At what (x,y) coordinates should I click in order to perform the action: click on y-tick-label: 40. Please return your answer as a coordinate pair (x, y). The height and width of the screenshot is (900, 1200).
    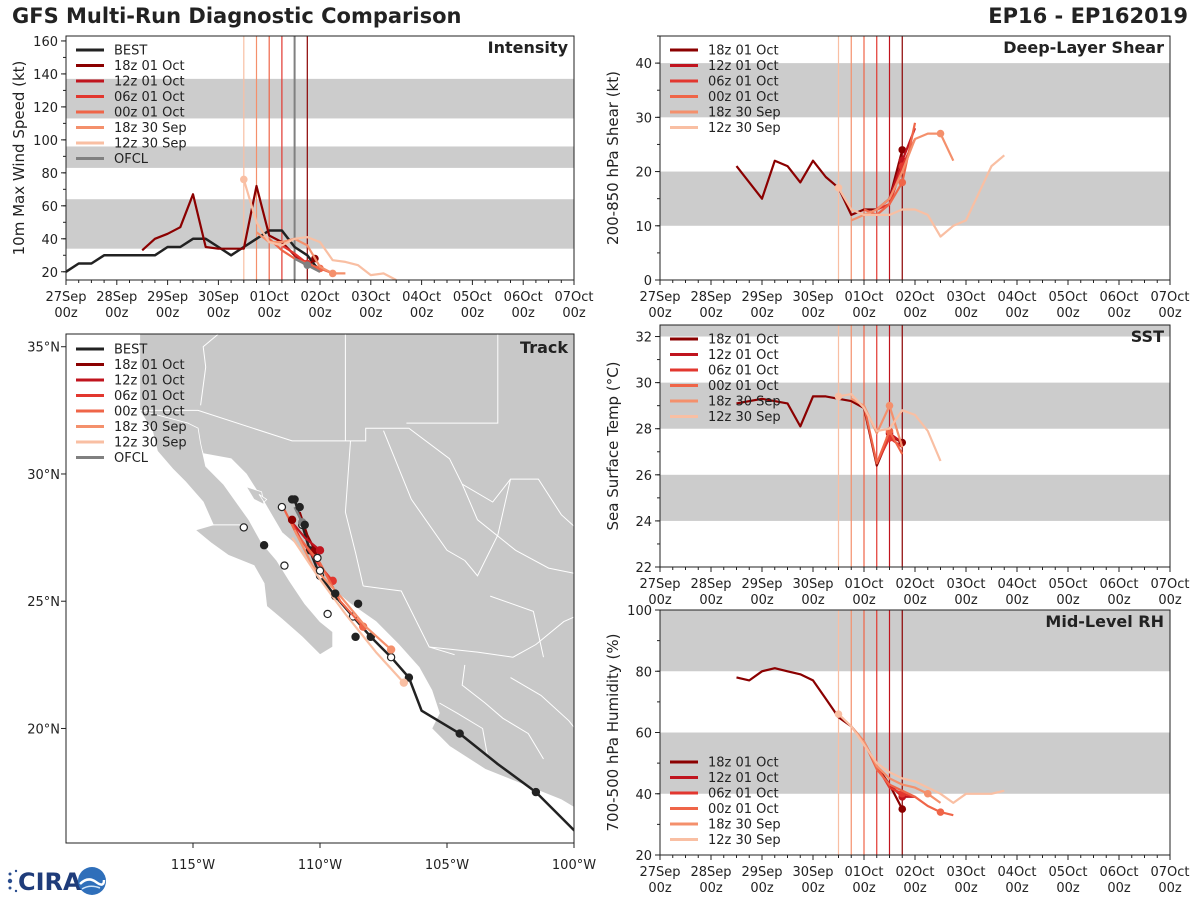
    Looking at the image, I should click on (643, 64).